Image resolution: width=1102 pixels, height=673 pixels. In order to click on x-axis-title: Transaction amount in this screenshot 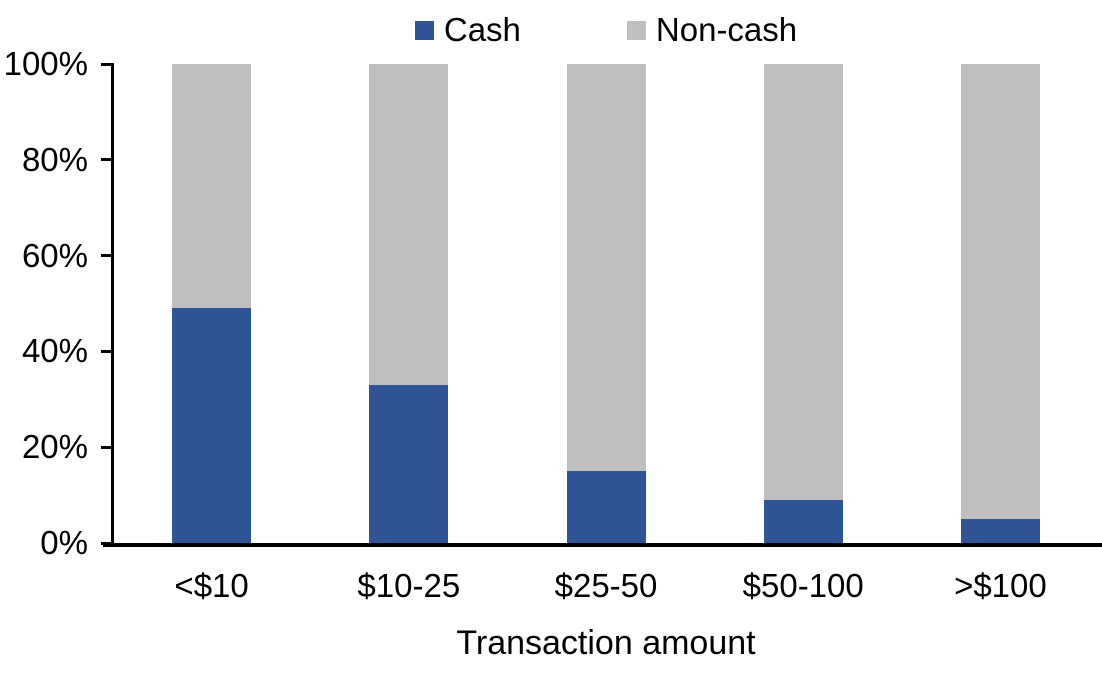, I will do `click(606, 643)`.